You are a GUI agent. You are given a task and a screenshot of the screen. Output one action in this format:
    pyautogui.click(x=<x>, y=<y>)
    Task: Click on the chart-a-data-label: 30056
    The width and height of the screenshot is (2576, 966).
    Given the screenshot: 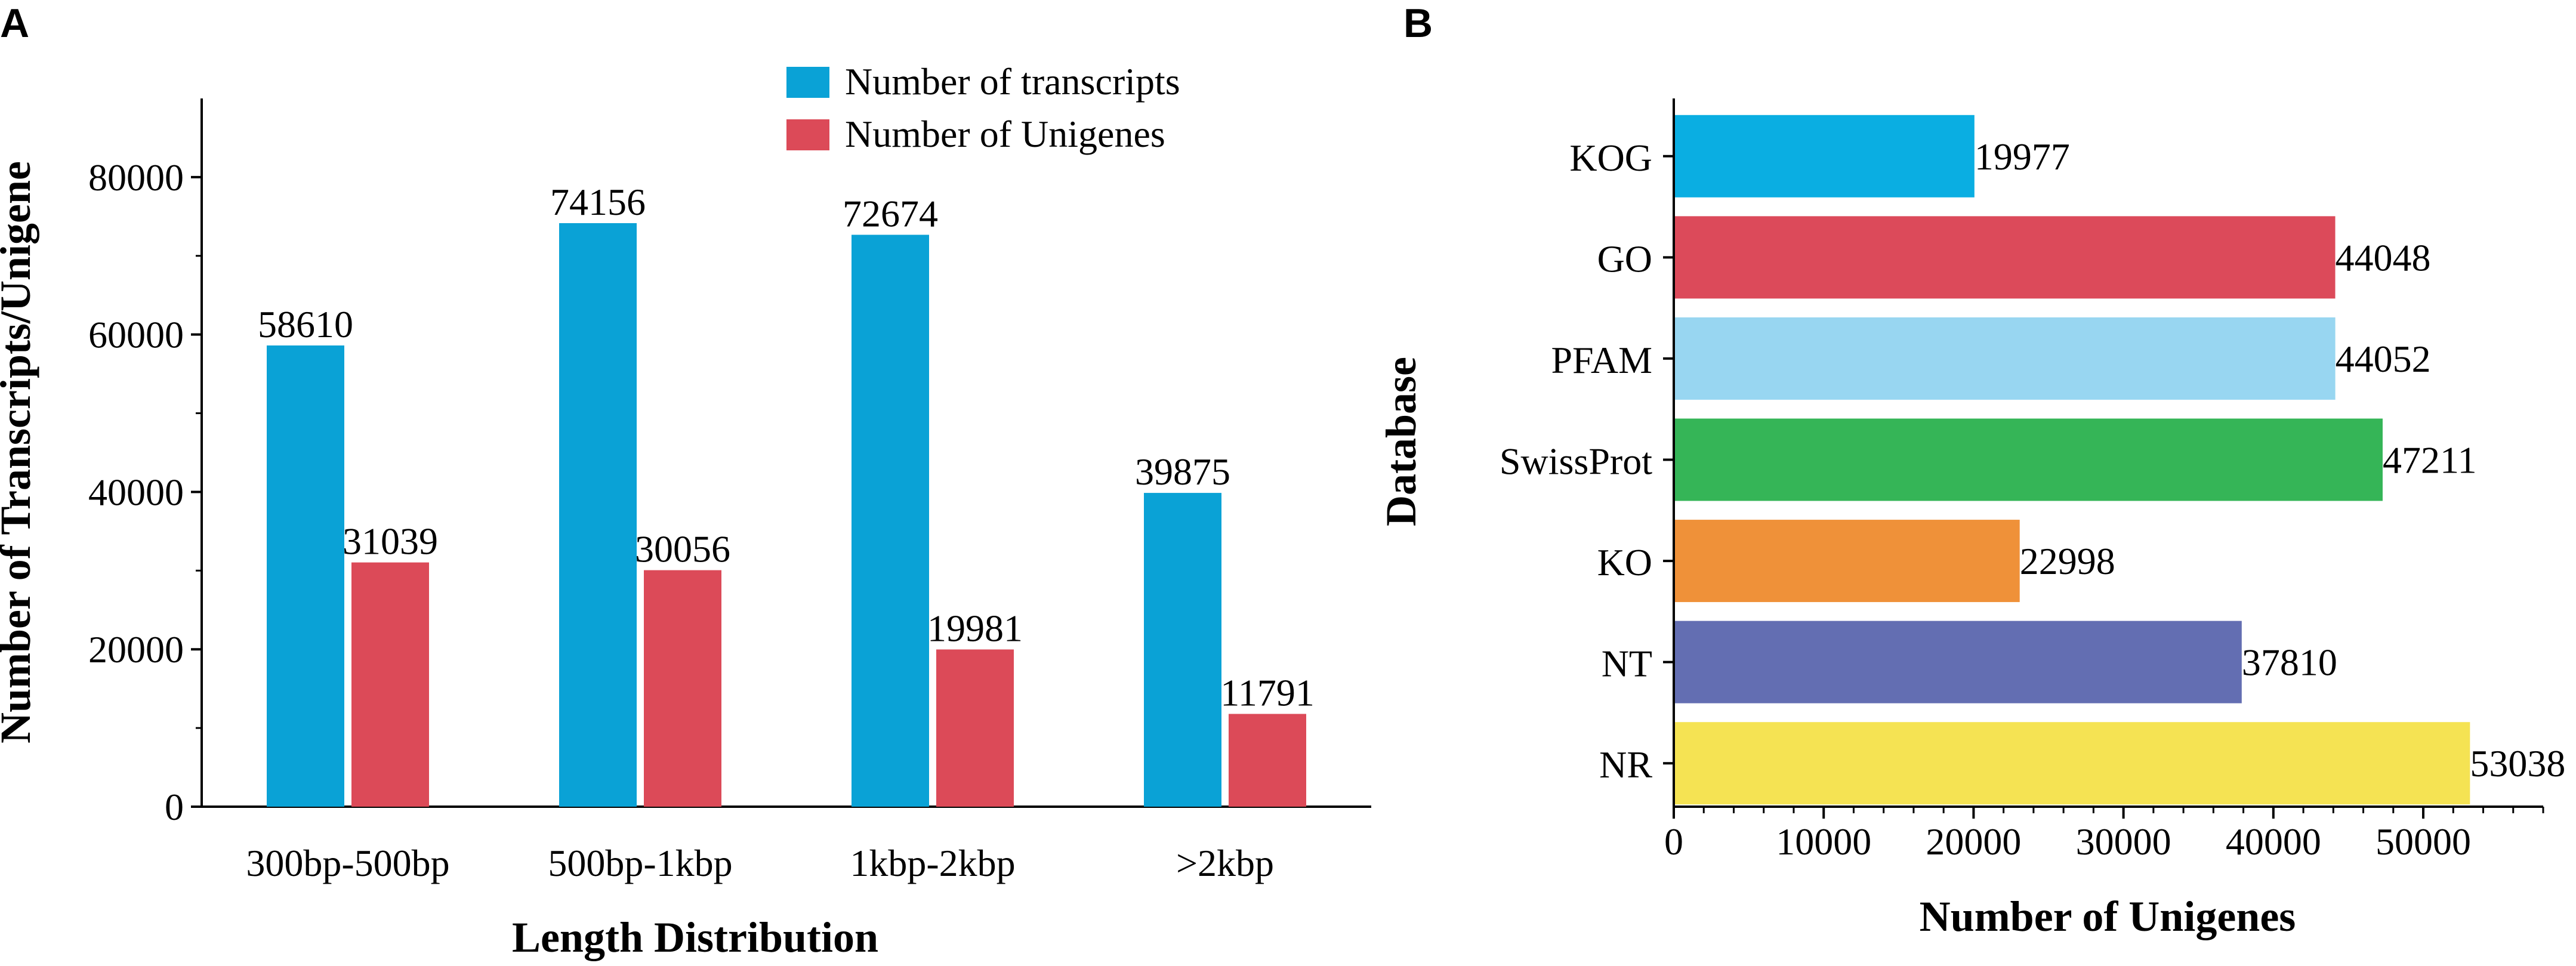 What is the action you would take?
    pyautogui.click(x=682, y=549)
    